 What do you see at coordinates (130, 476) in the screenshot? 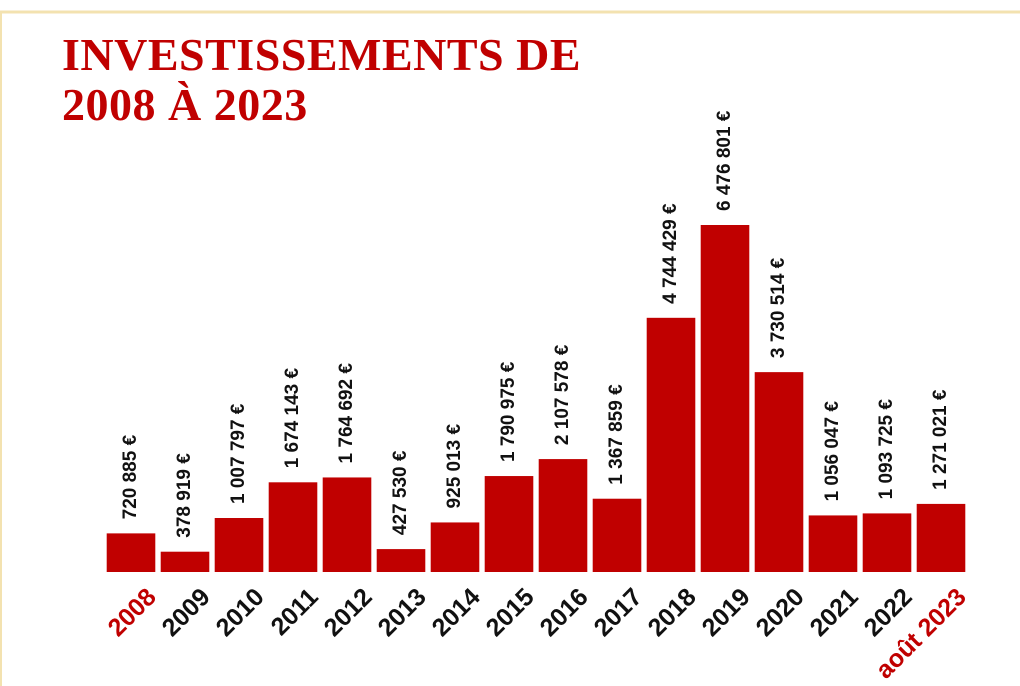
I see `value-label: 720 885 €` at bounding box center [130, 476].